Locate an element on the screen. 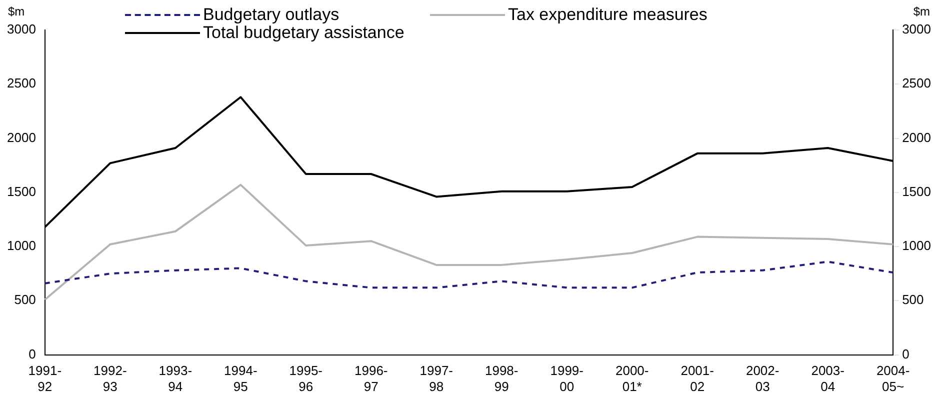  legend-label: Budgetary outlays is located at coordinates (271, 14).